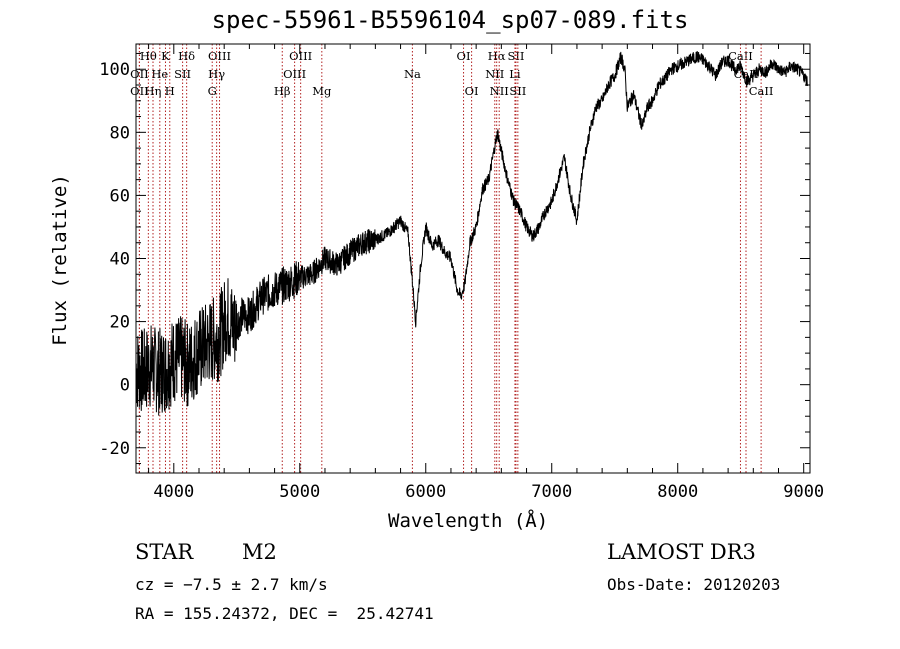 The height and width of the screenshot is (649, 900). I want to click on y-tick-label: -20, so click(114, 449).